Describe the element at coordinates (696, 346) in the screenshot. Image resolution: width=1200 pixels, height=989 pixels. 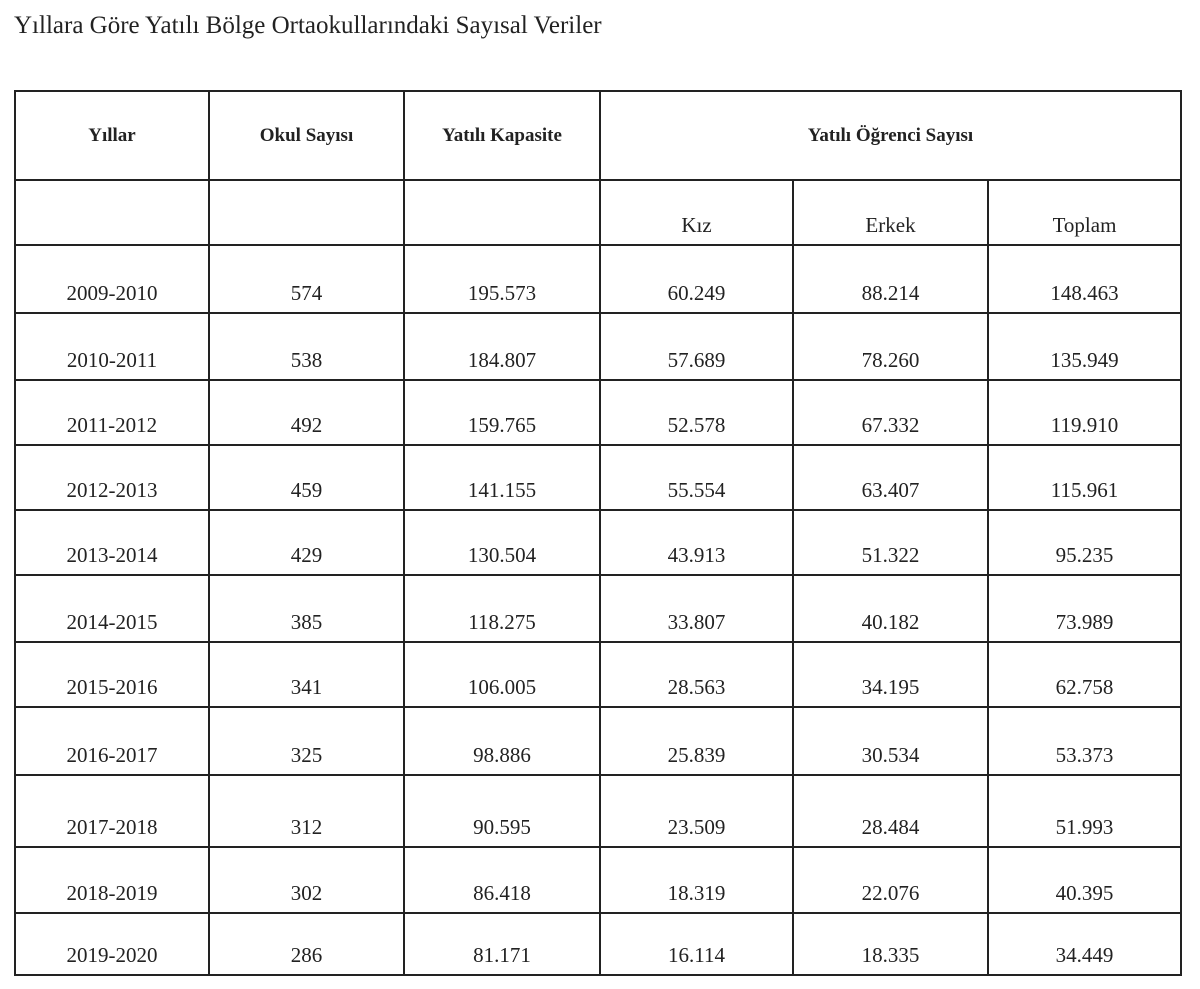
I see `data-cell: 57.689` at that location.